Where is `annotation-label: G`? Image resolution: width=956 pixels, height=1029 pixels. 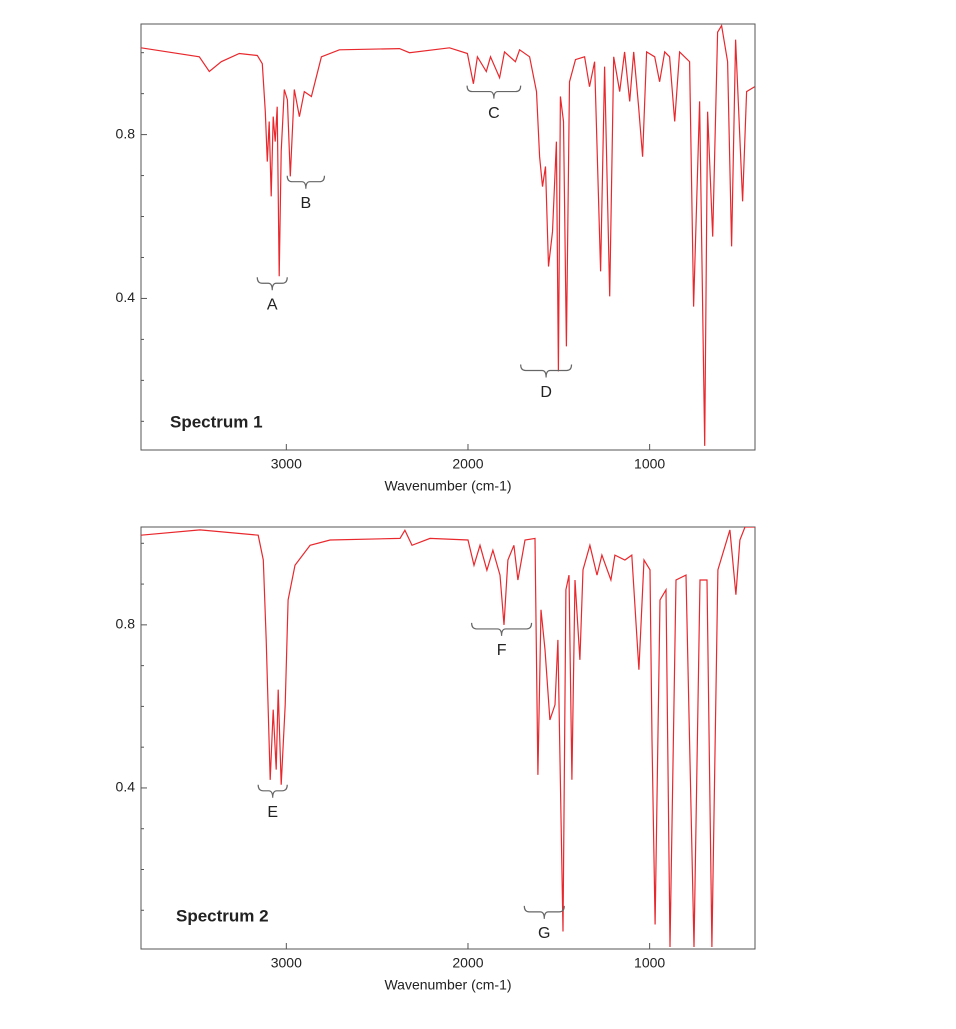 annotation-label: G is located at coordinates (544, 933).